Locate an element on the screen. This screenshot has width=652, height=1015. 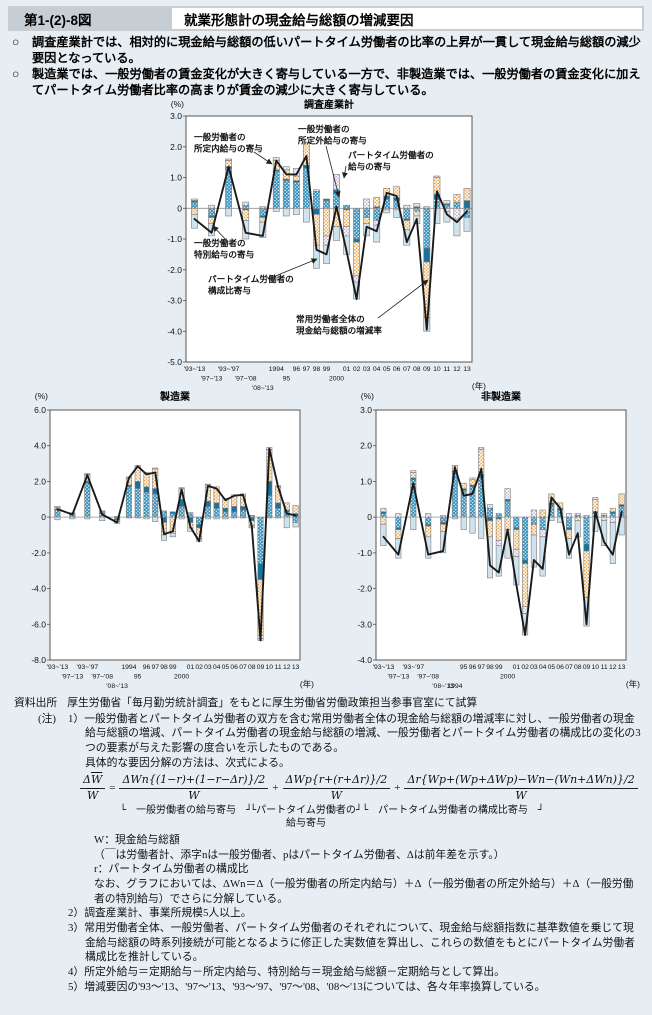
svg-text: 常用労働者全体の is located at coordinates (330, 318).